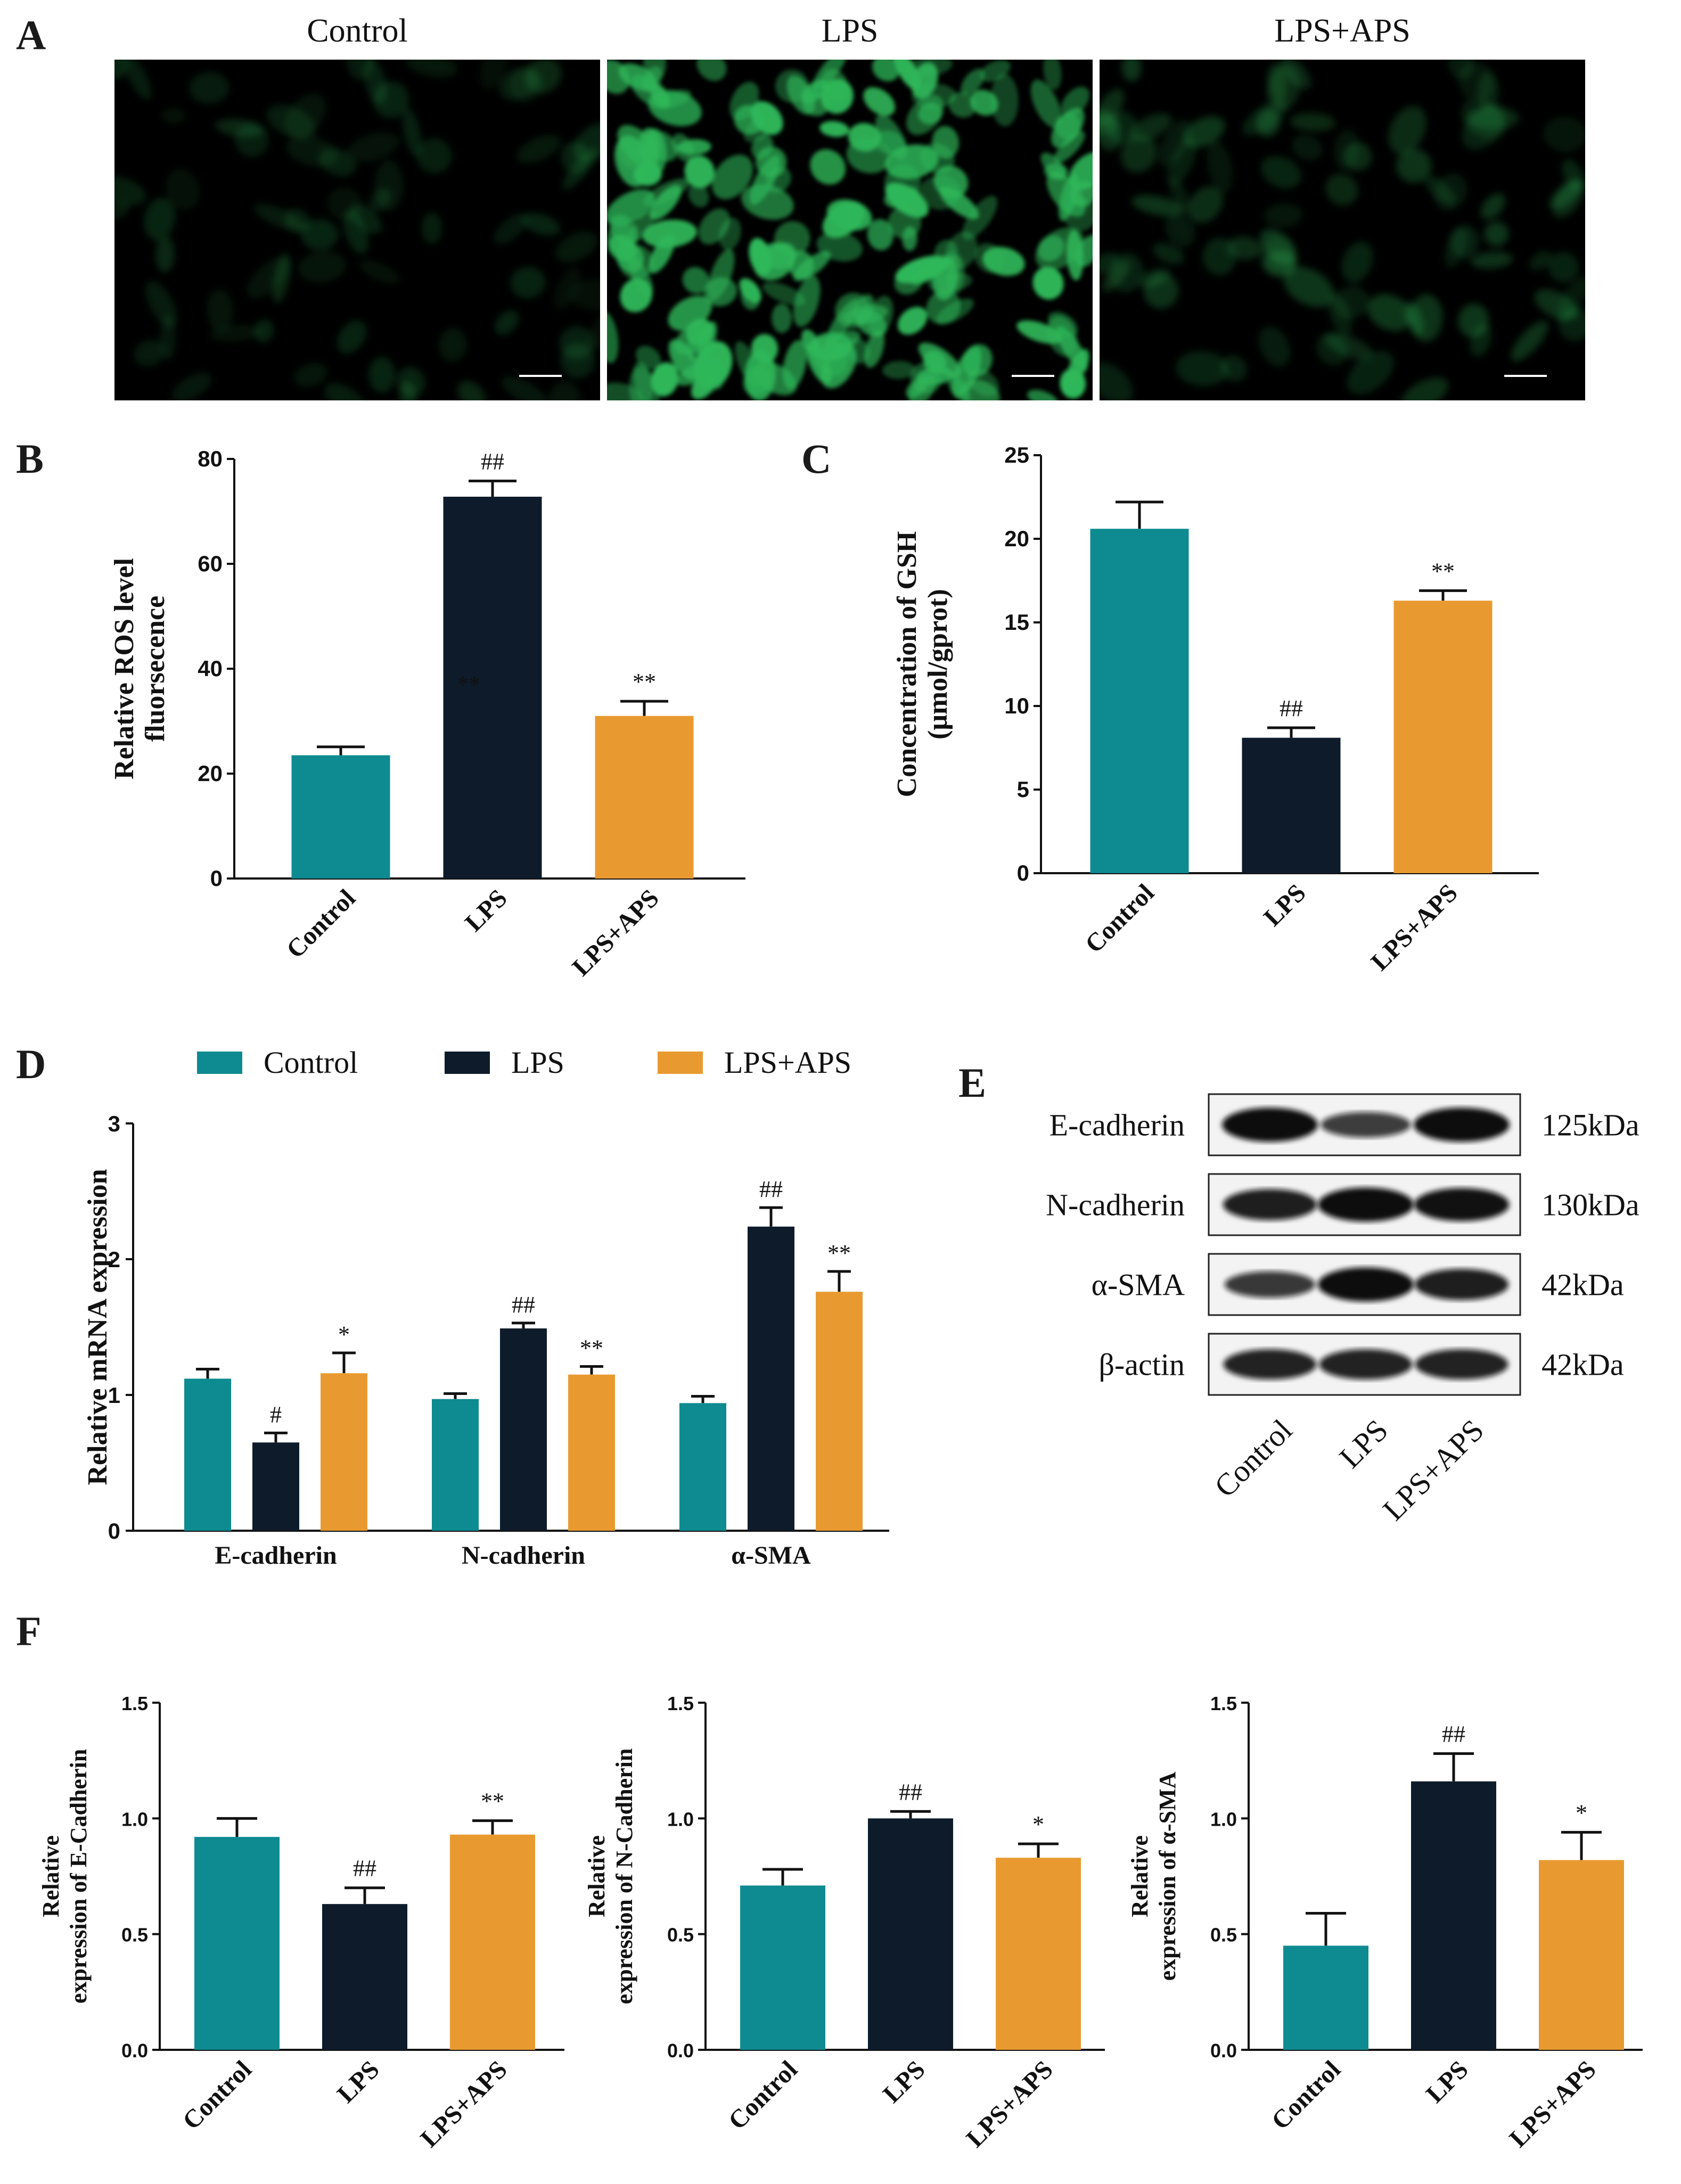 This screenshot has width=1681, height=2184. Describe the element at coordinates (134, 1704) in the screenshot. I see `y-tick-label: 1.5` at that location.